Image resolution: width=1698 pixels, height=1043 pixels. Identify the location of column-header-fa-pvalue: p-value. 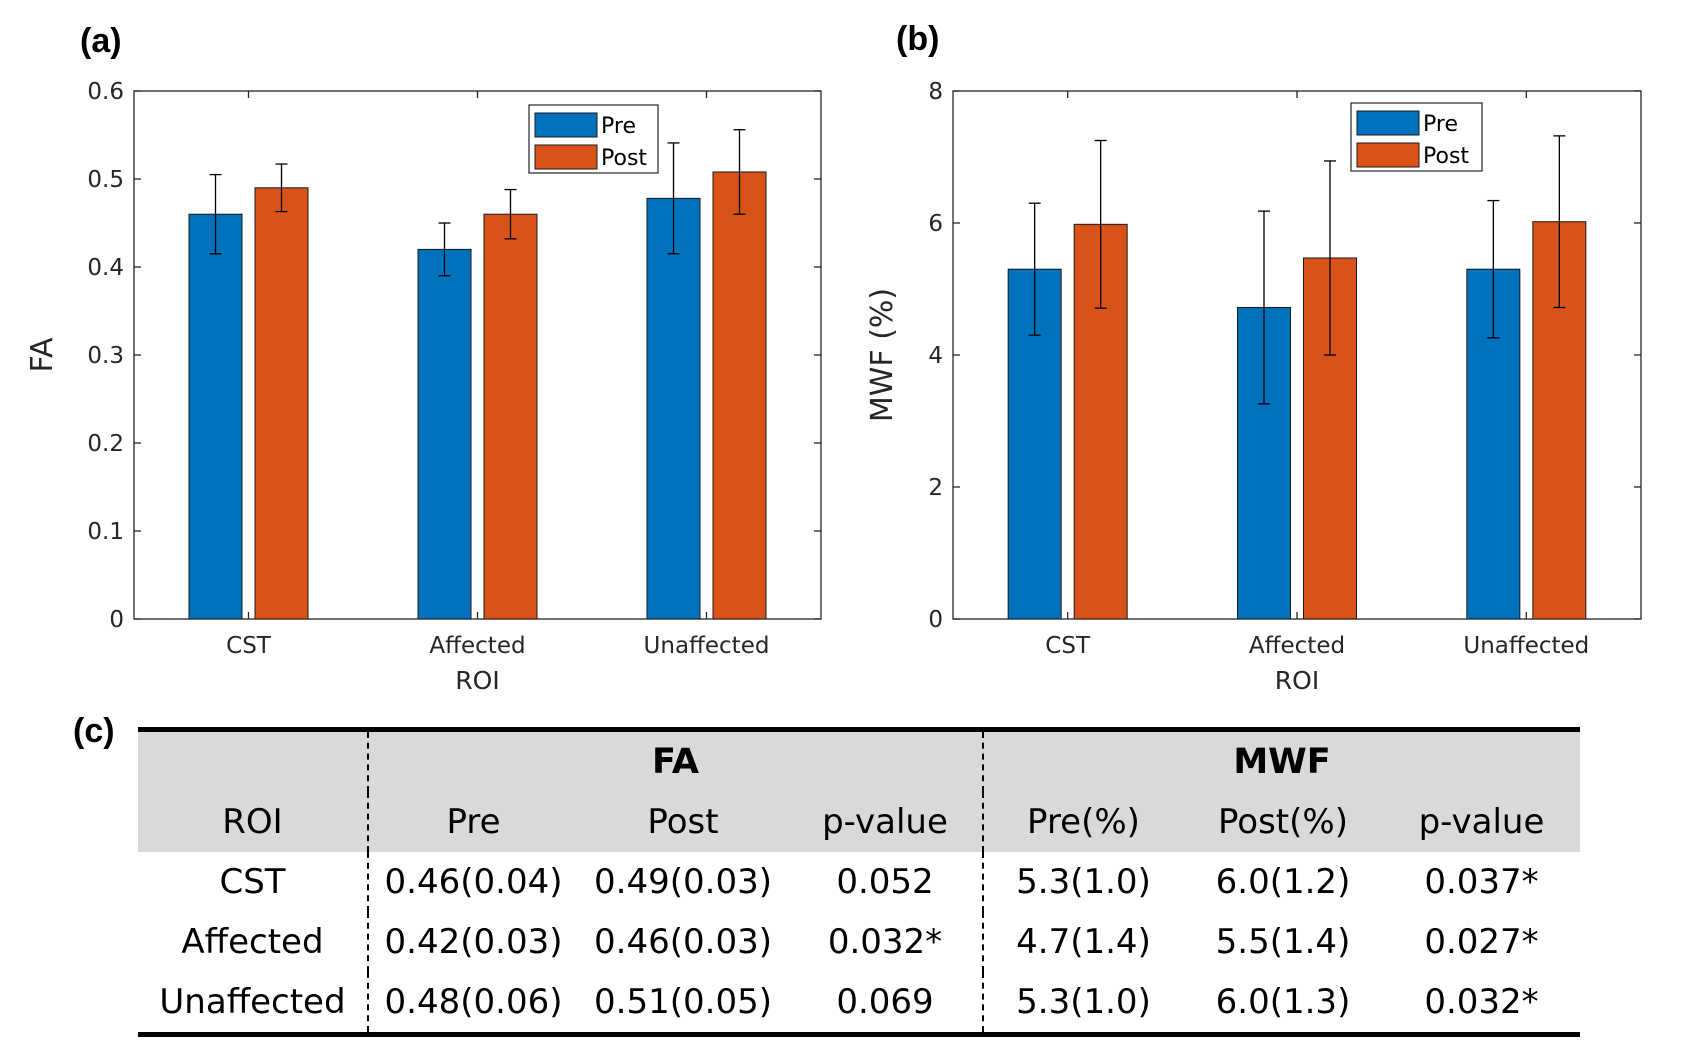
(885, 822).